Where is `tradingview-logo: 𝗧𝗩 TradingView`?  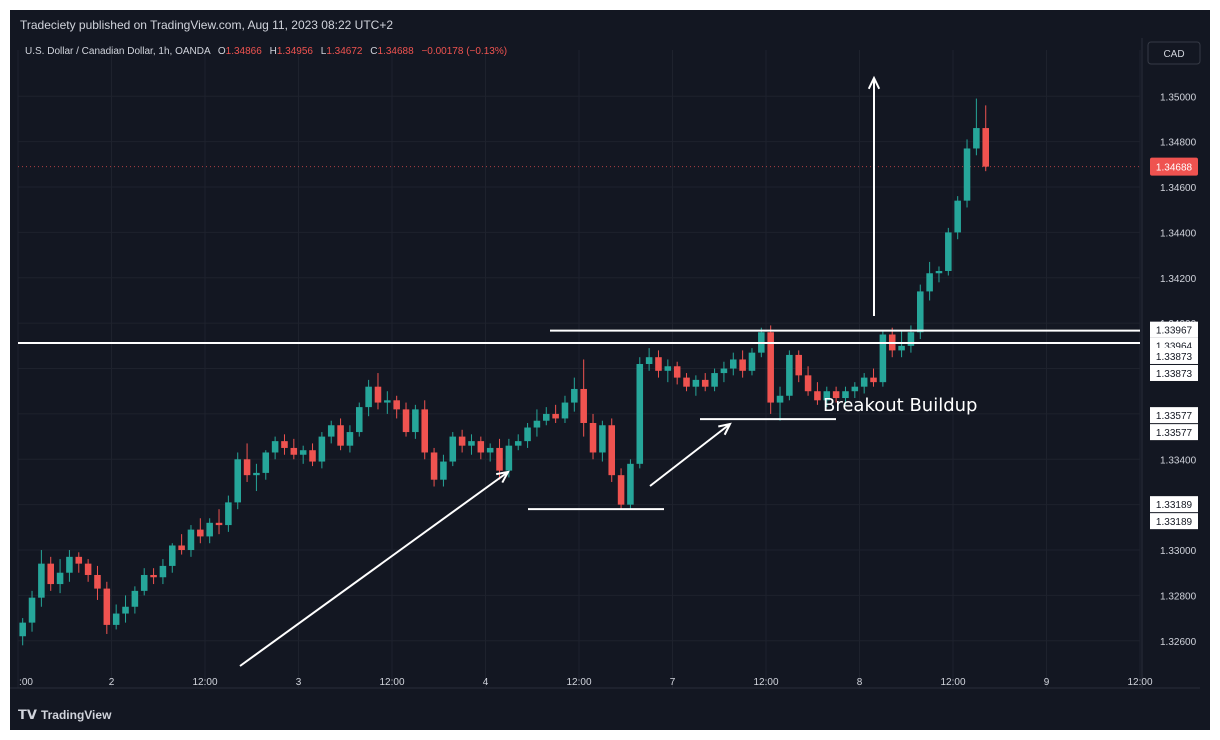 tradingview-logo: 𝗧𝗩 TradingView is located at coordinates (64, 715).